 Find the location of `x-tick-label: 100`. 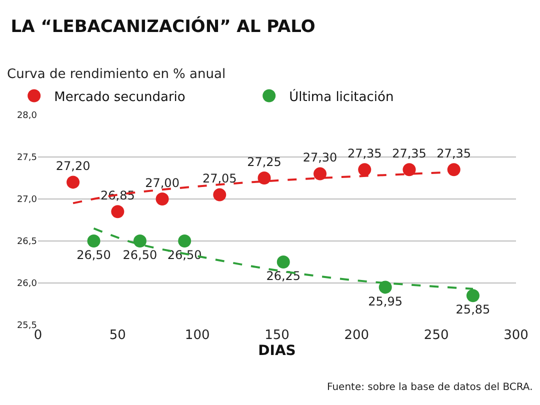

x-tick-label: 100 is located at coordinates (197, 335).